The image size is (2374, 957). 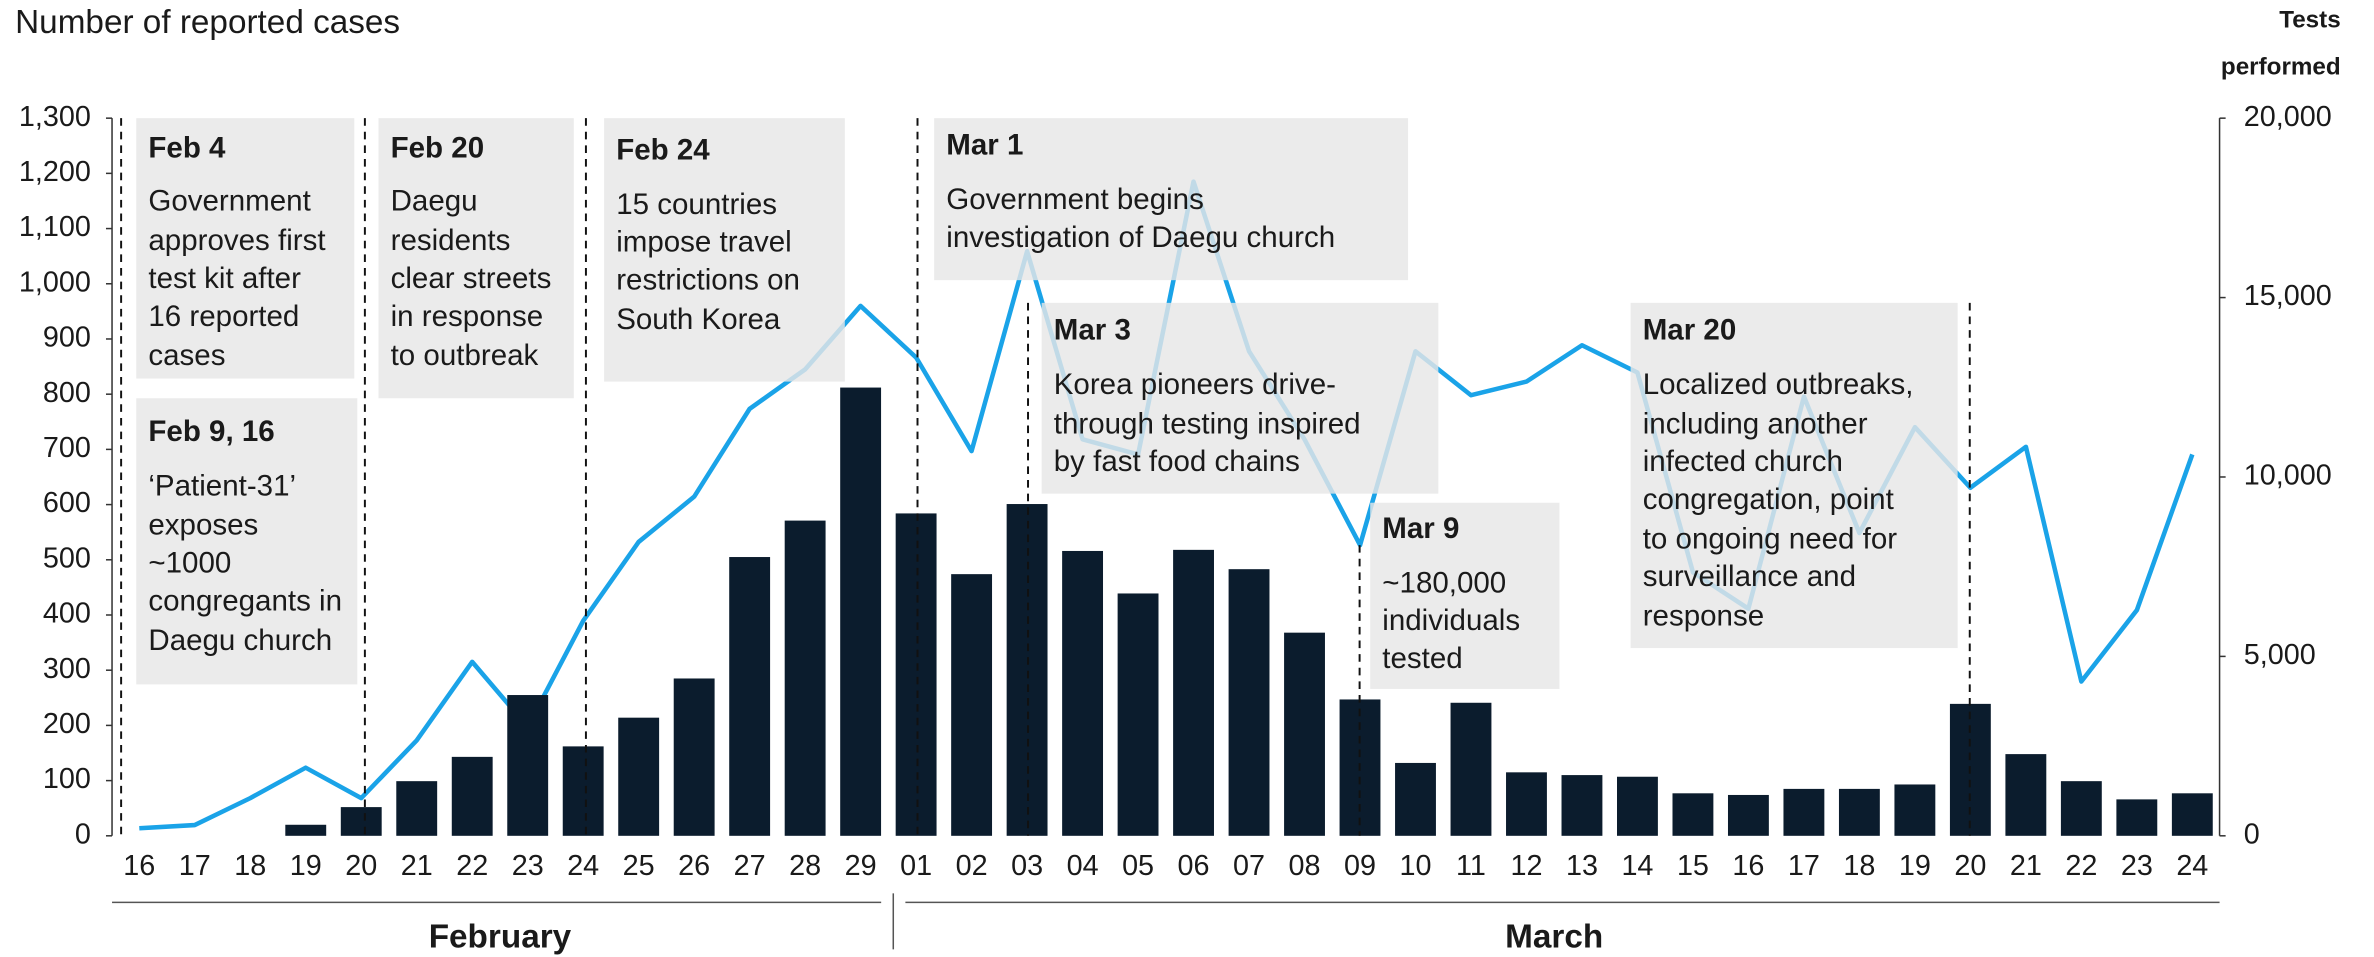 What do you see at coordinates (861, 866) in the screenshot?
I see `x-tick-label: 29` at bounding box center [861, 866].